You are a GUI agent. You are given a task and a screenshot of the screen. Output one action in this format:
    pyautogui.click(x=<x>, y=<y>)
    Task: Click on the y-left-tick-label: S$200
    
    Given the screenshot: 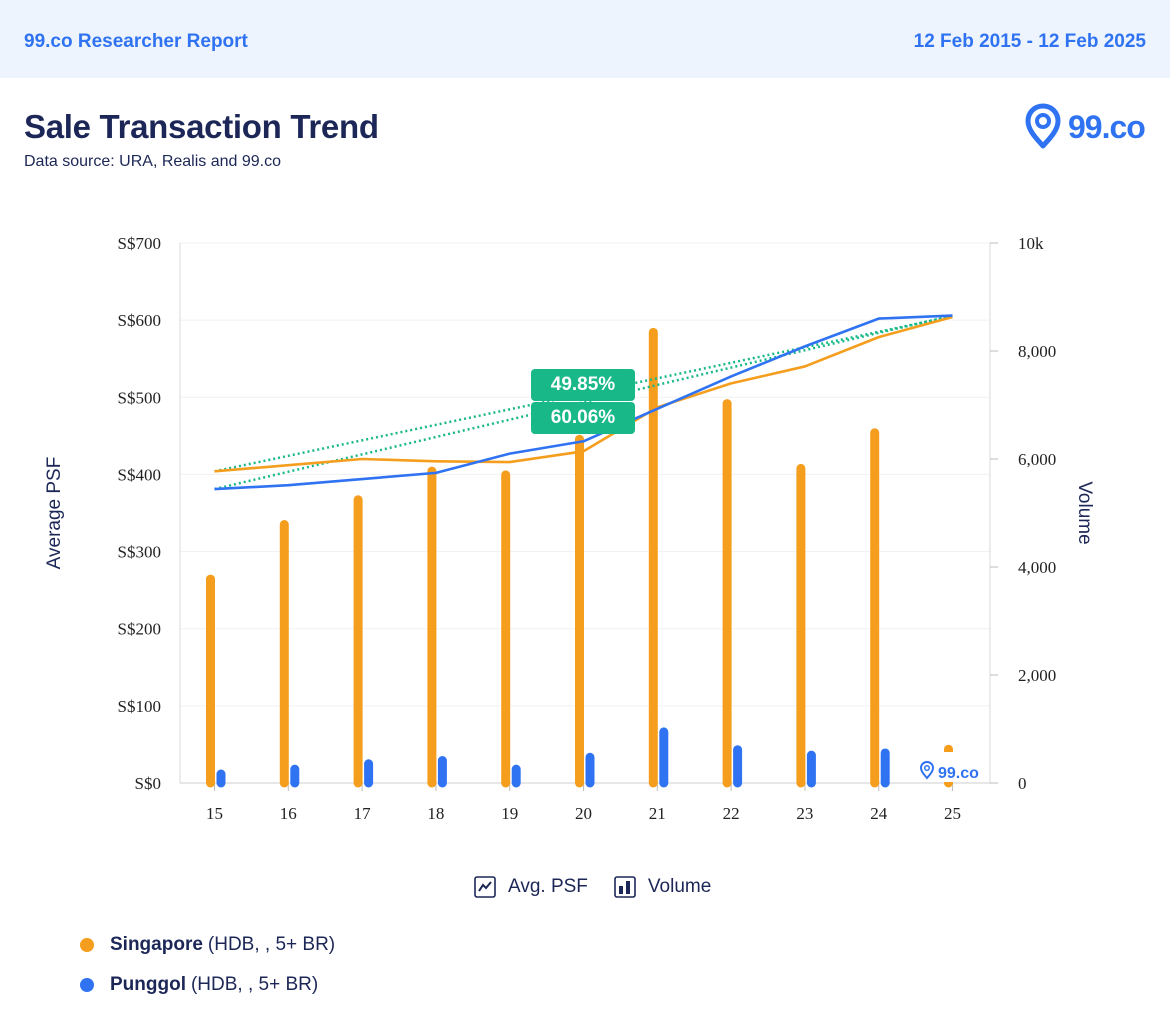 What is the action you would take?
    pyautogui.click(x=139, y=629)
    